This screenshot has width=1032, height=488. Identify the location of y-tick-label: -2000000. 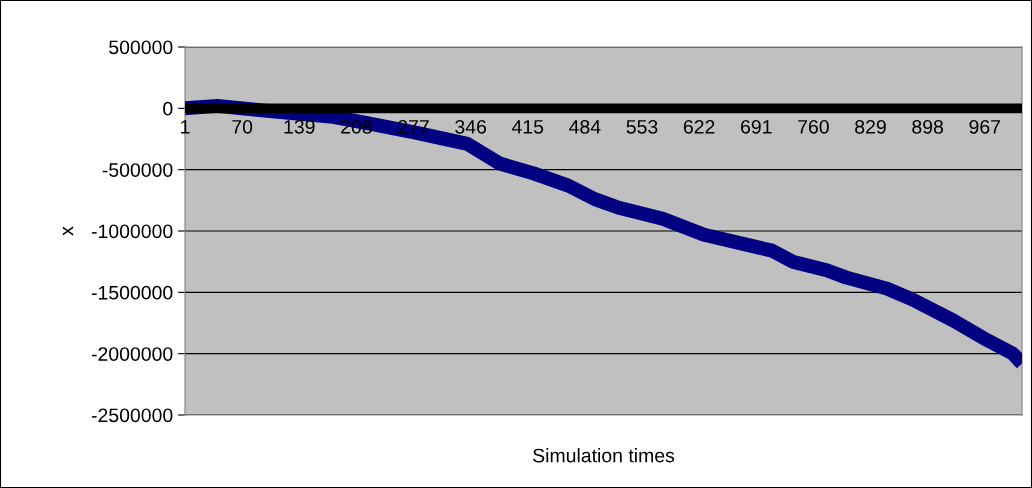
(132, 354).